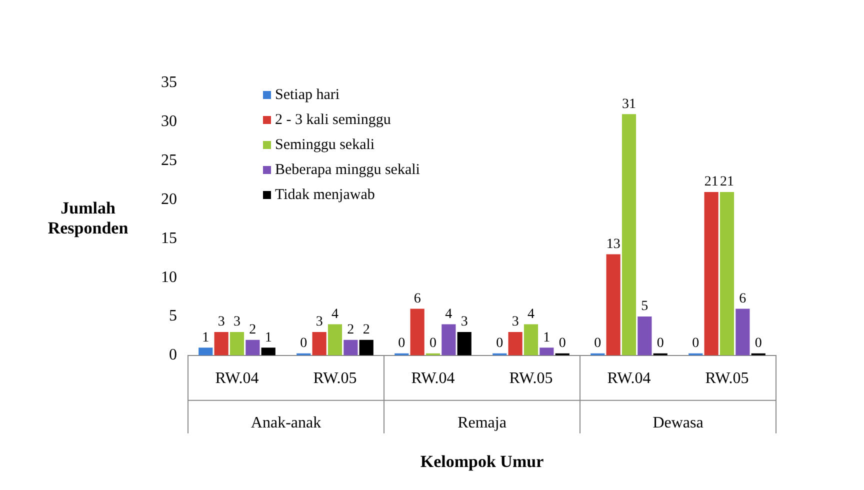 The height and width of the screenshot is (490, 864). I want to click on y-axis-title: Jumlah Responden, so click(88, 218).